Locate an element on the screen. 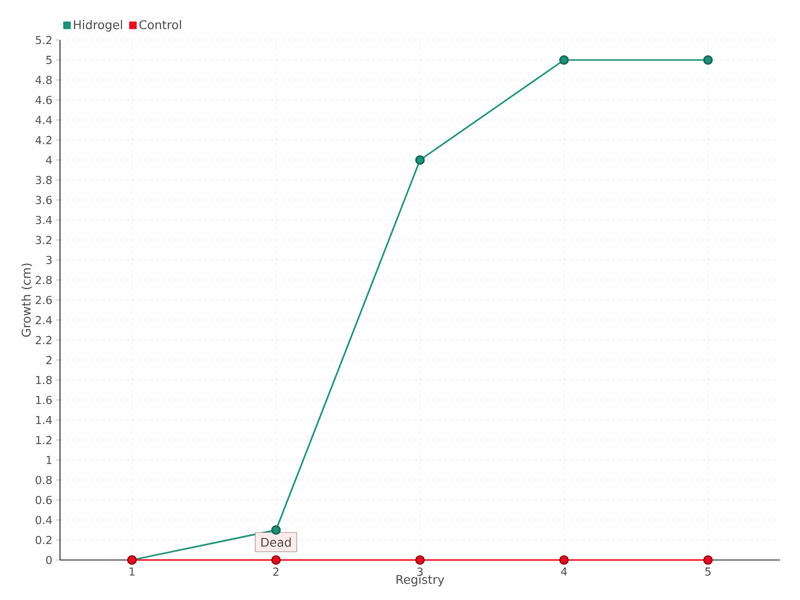 The image size is (800, 600). y-tick-label: 2 is located at coordinates (49, 360).